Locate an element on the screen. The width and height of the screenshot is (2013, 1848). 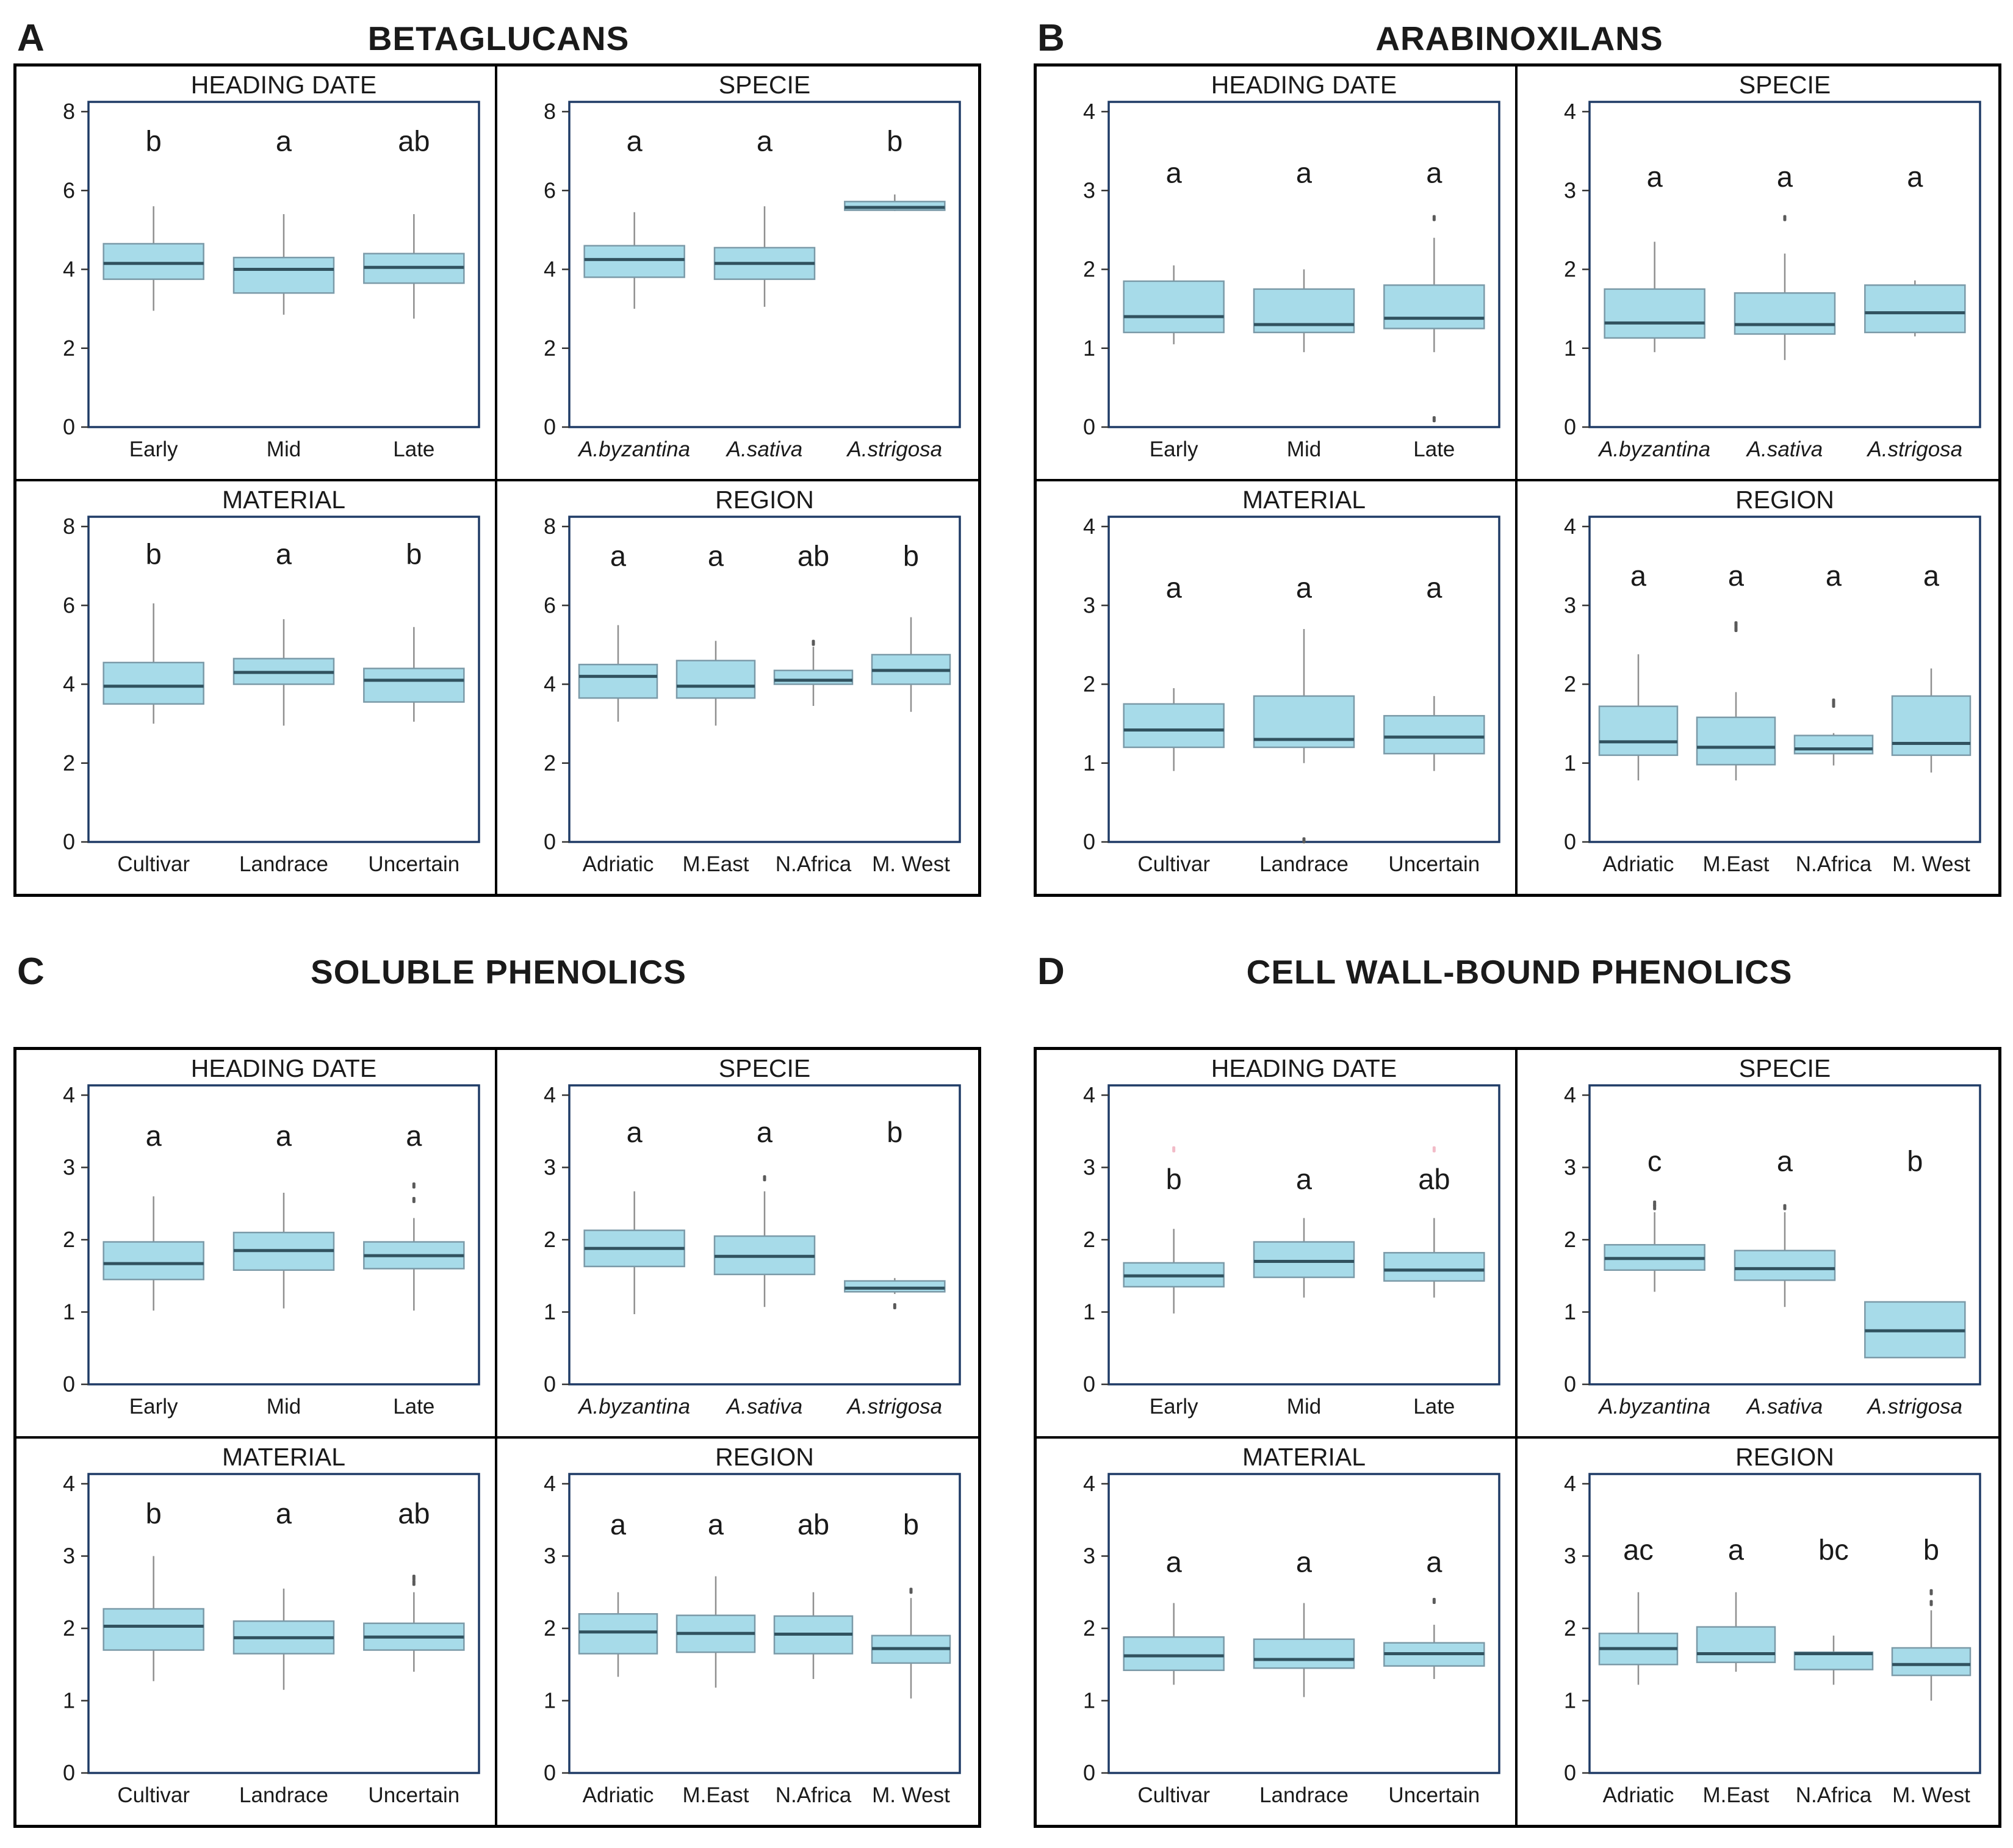
category-label: A.strigosa is located at coordinates (1915, 1406).